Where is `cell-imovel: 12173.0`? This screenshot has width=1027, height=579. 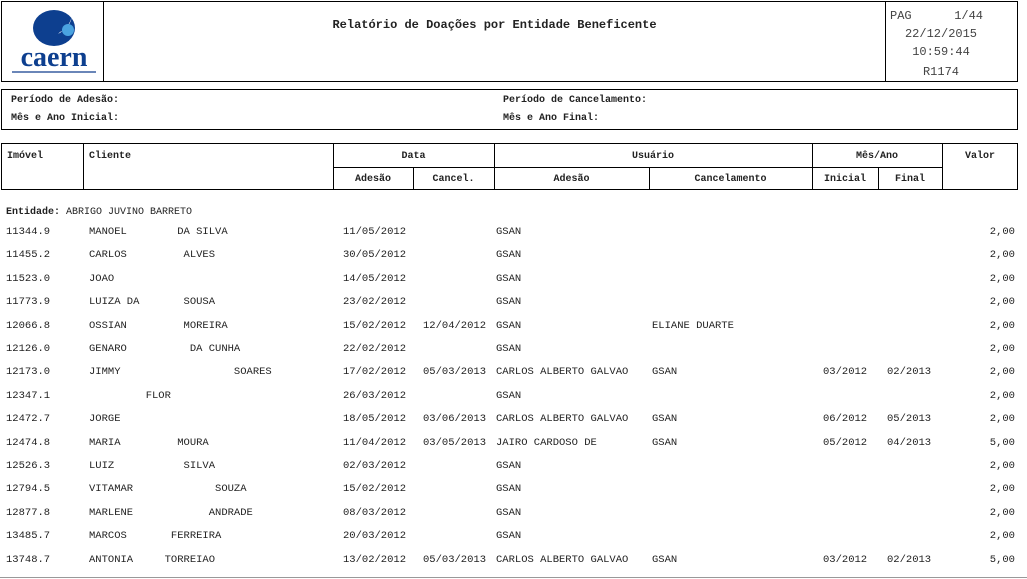
cell-imovel: 12173.0 is located at coordinates (28, 372).